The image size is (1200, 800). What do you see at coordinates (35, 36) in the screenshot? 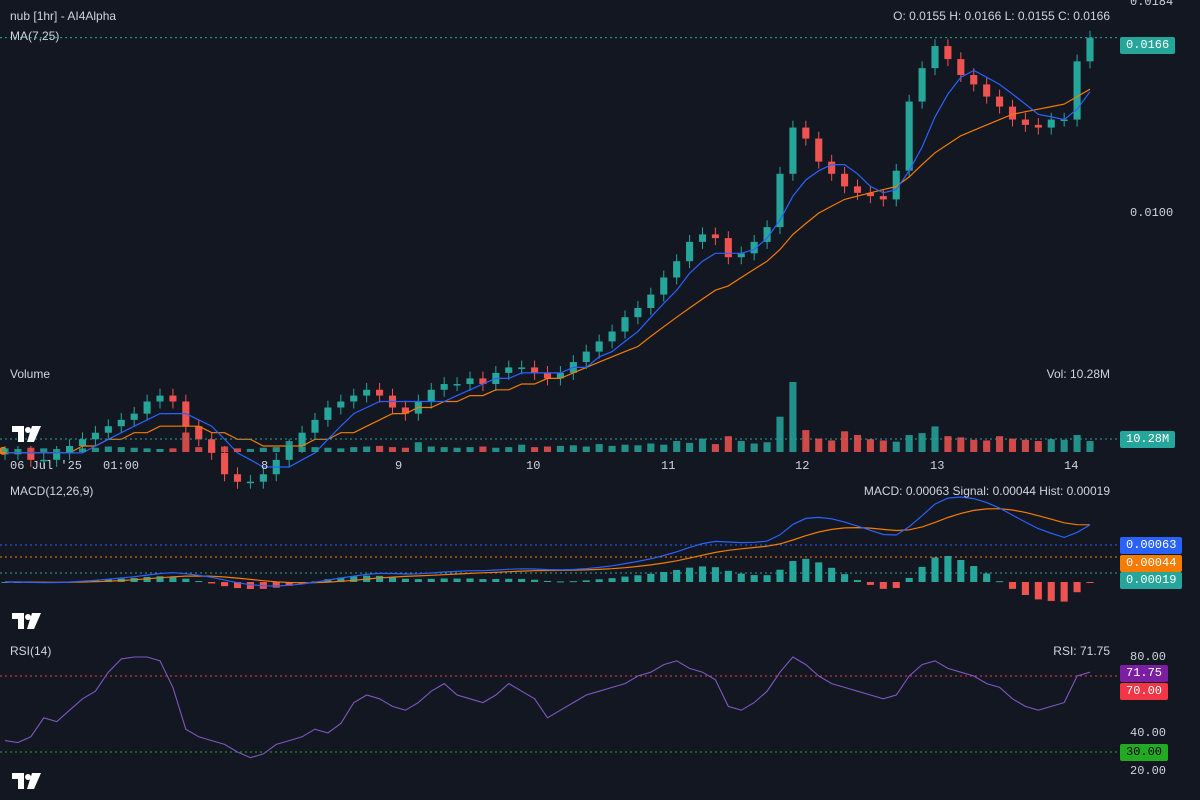
I see `ma-indicator-label: MA(7,25)` at bounding box center [35, 36].